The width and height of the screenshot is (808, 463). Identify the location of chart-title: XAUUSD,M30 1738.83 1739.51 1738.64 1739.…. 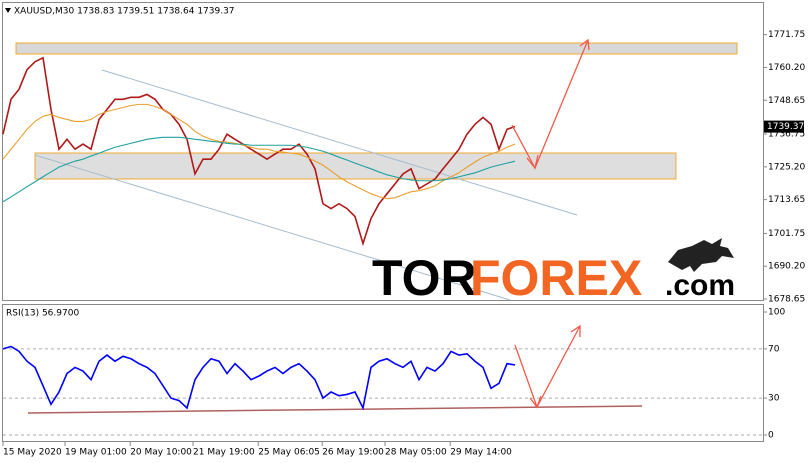
(124, 12).